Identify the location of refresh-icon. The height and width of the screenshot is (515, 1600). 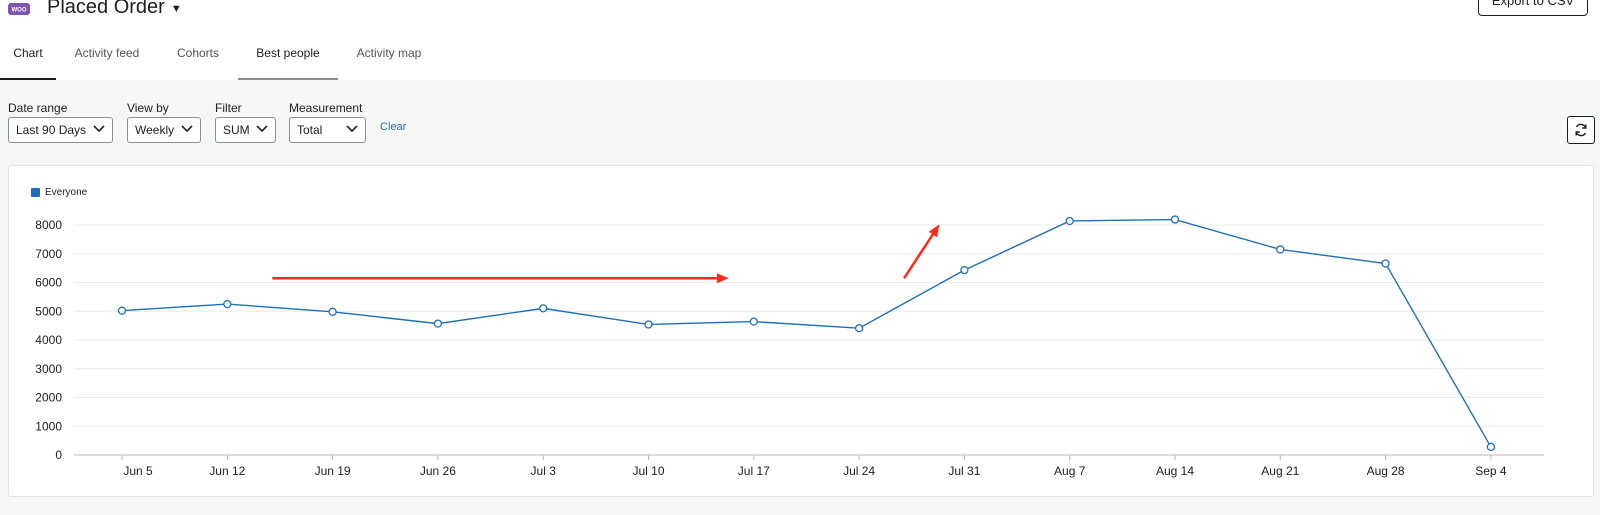
(1581, 130).